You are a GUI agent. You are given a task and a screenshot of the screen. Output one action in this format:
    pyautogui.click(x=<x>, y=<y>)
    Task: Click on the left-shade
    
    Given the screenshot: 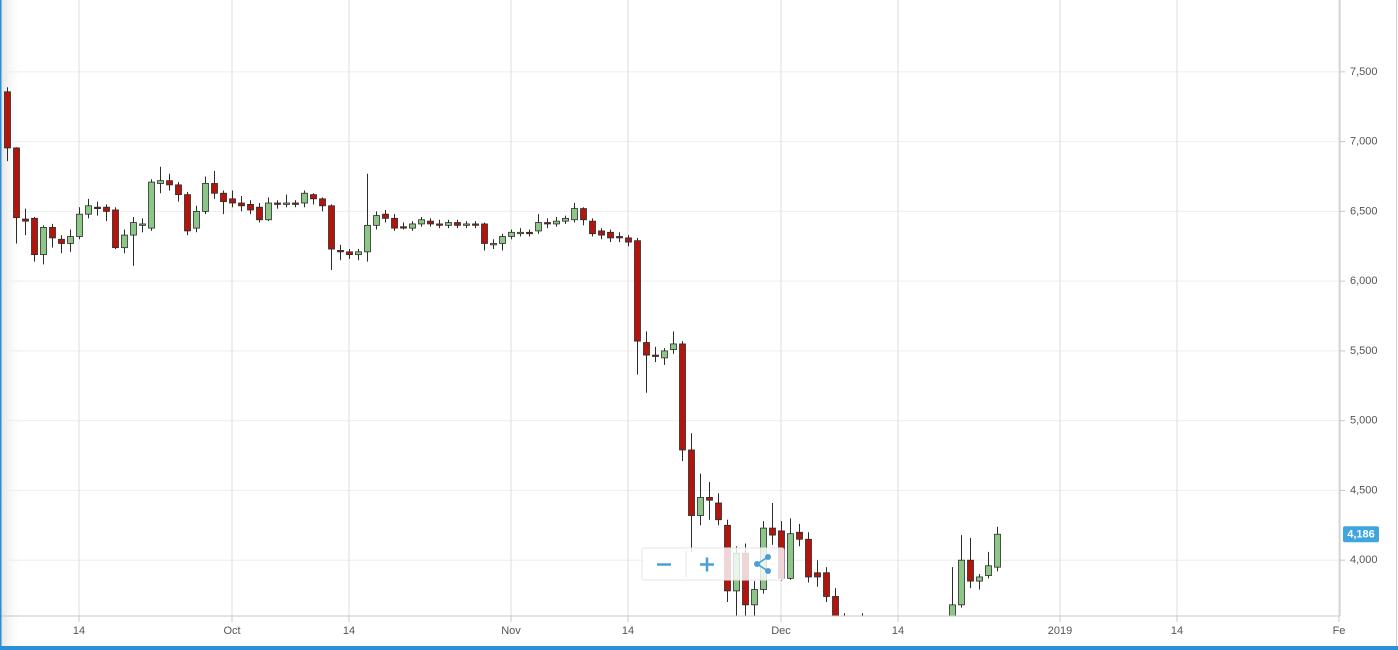 What is the action you would take?
    pyautogui.click(x=11, y=323)
    